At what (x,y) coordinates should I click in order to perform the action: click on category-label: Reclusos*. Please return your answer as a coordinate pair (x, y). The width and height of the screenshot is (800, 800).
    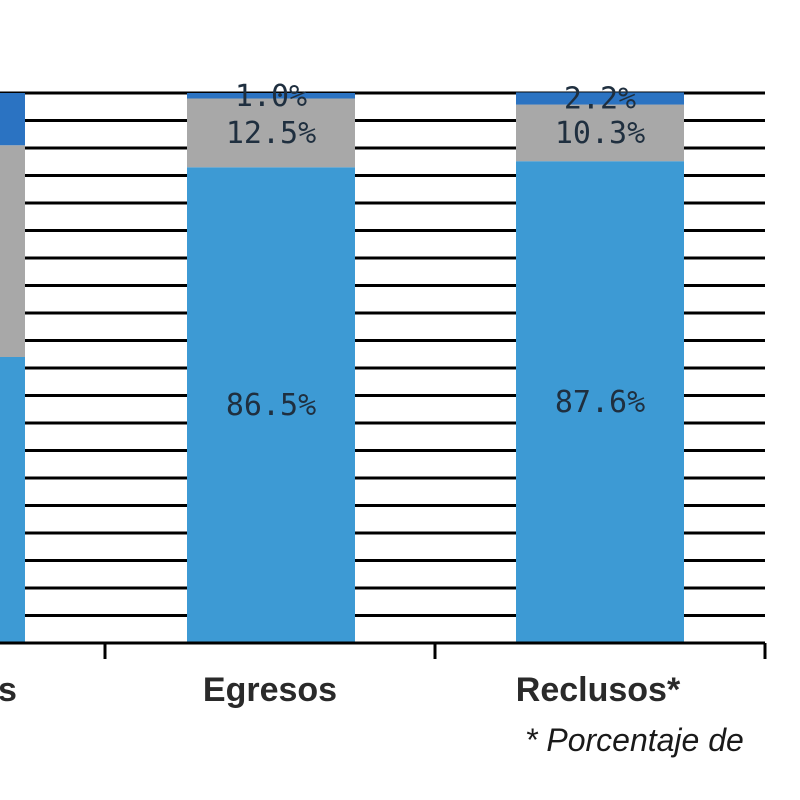
    Looking at the image, I should click on (598, 690).